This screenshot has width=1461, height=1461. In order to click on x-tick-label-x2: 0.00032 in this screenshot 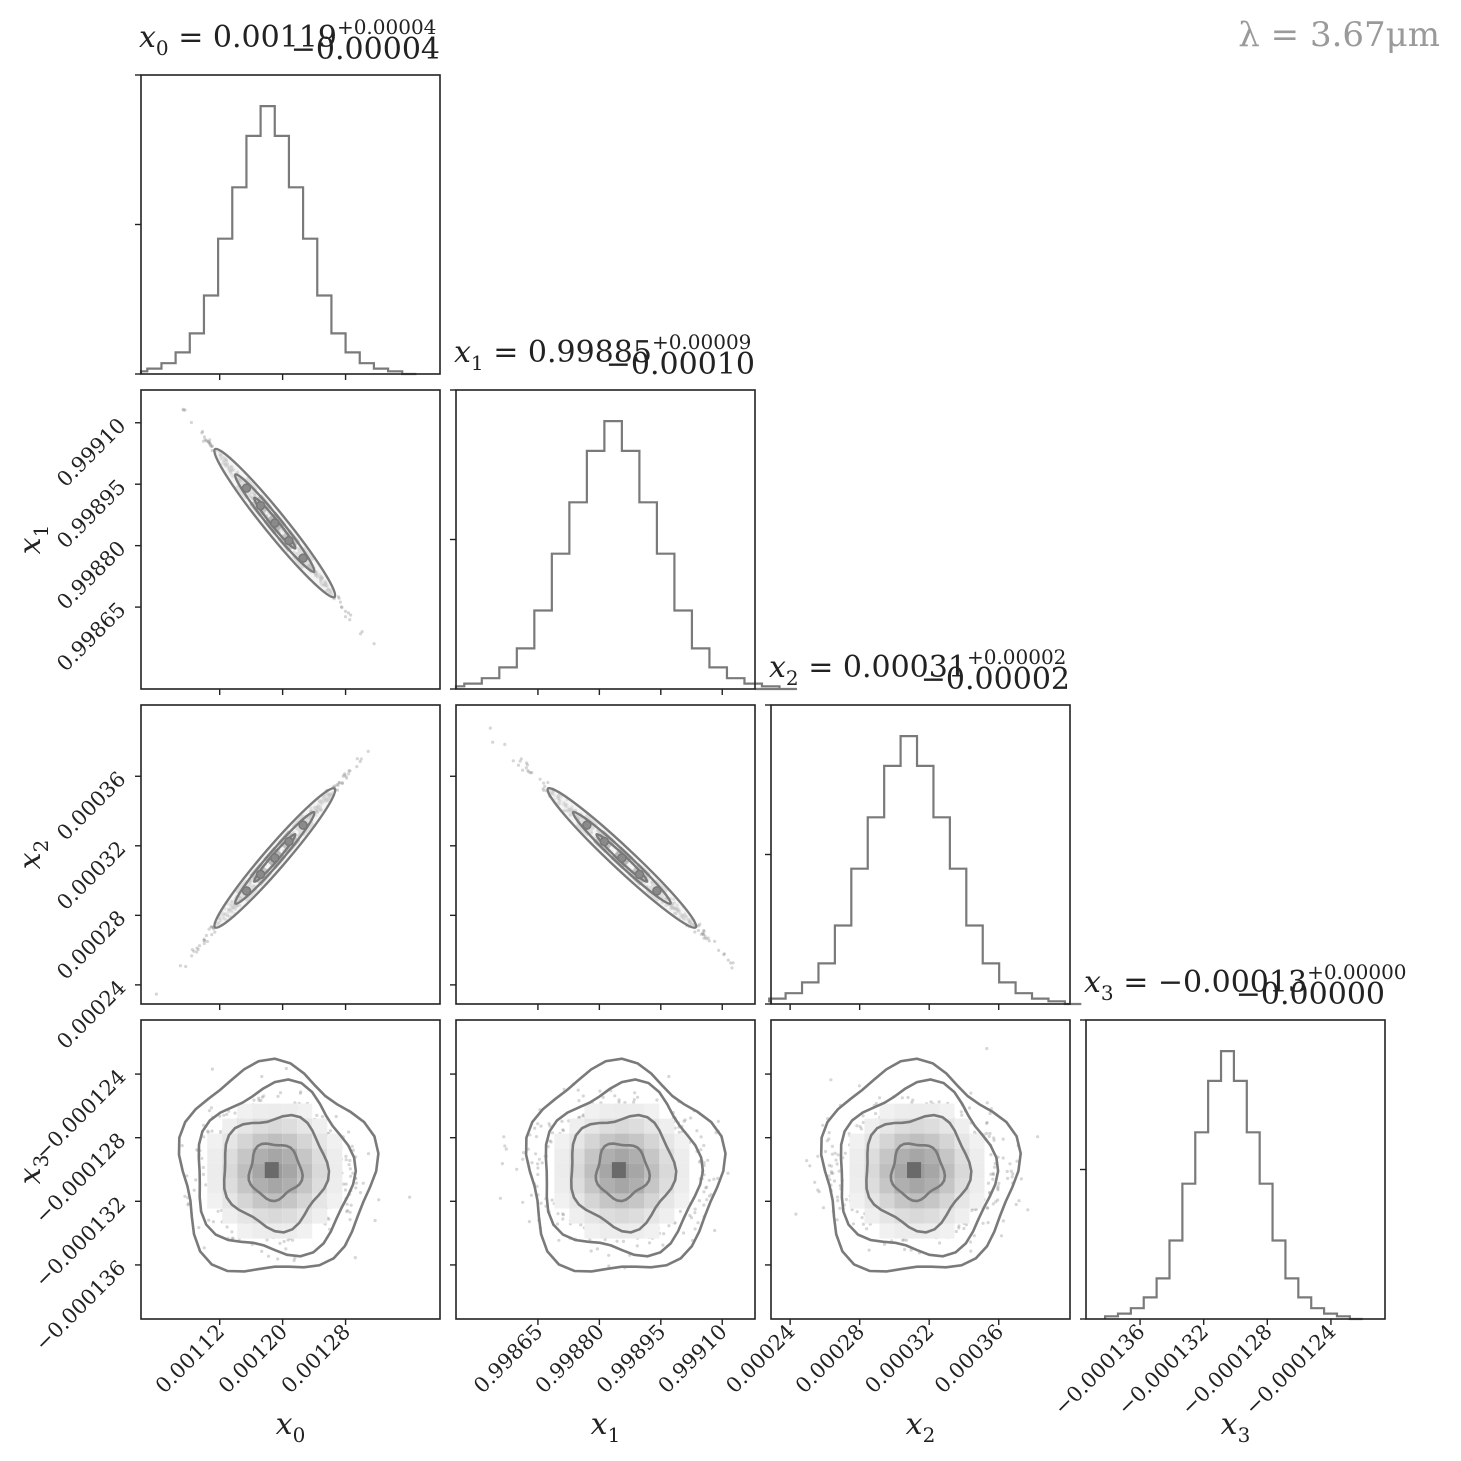, I will do `click(899, 1359)`.